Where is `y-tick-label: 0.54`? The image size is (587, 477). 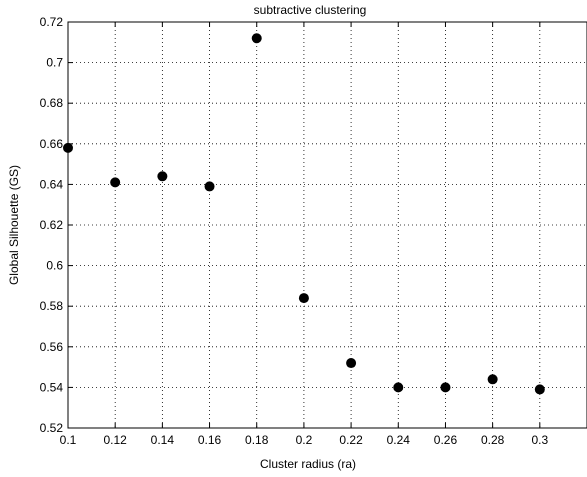 y-tick-label: 0.54 is located at coordinates (52, 387).